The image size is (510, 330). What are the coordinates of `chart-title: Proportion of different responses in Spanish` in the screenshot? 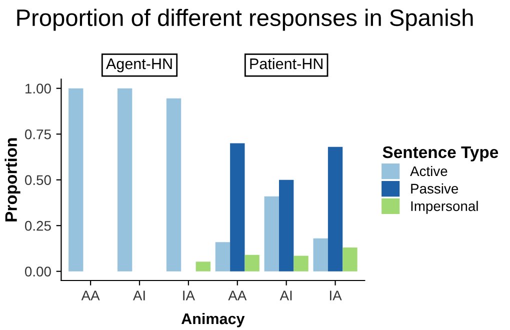 It's located at (245, 19).